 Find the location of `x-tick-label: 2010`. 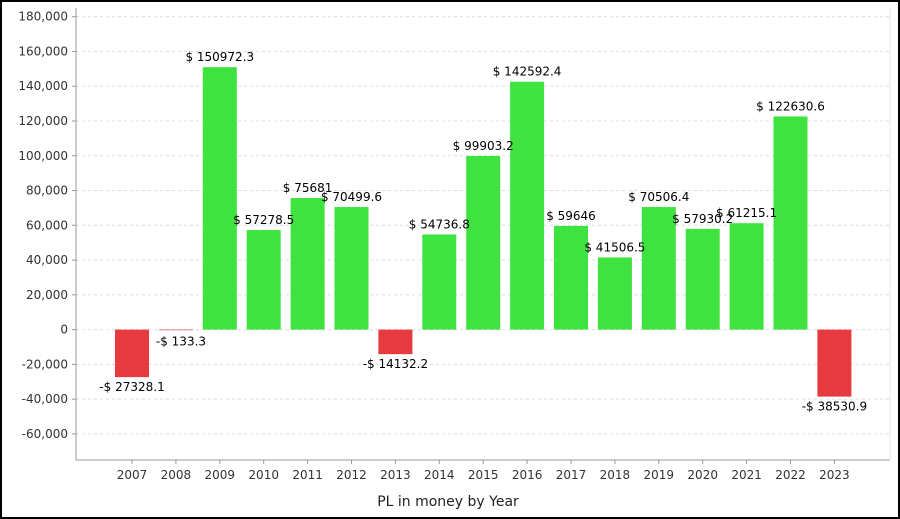

x-tick-label: 2010 is located at coordinates (263, 475).